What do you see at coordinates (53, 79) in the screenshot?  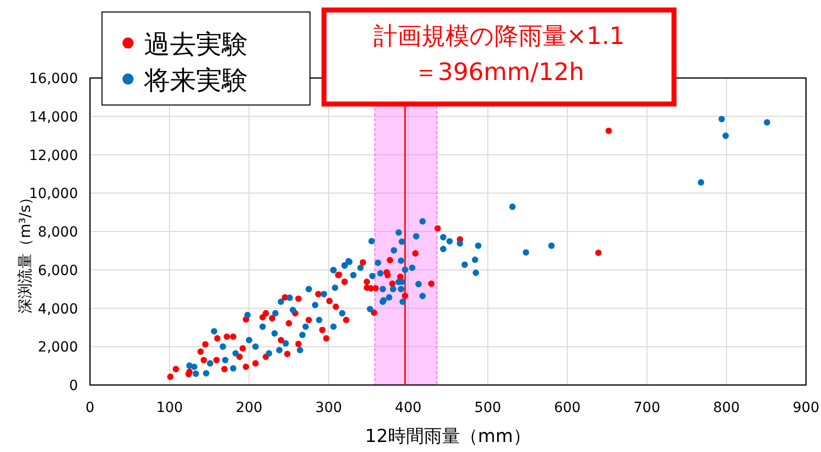 I see `y-tick-label: 16,000` at bounding box center [53, 79].